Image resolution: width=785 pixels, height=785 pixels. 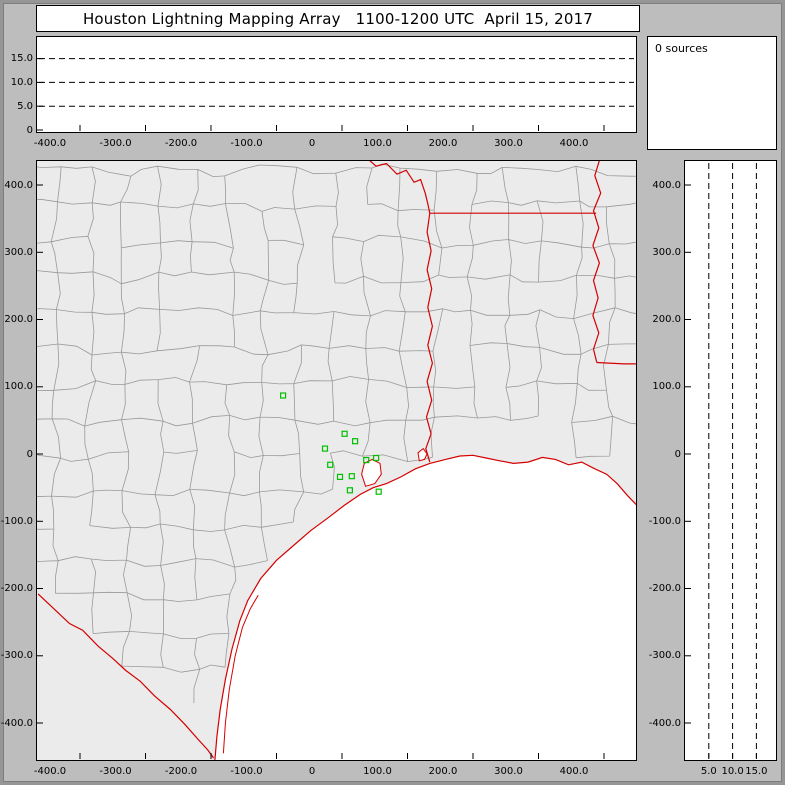 What do you see at coordinates (25, 106) in the screenshot?
I see `top-panel-y-tick-label: 5.0` at bounding box center [25, 106].